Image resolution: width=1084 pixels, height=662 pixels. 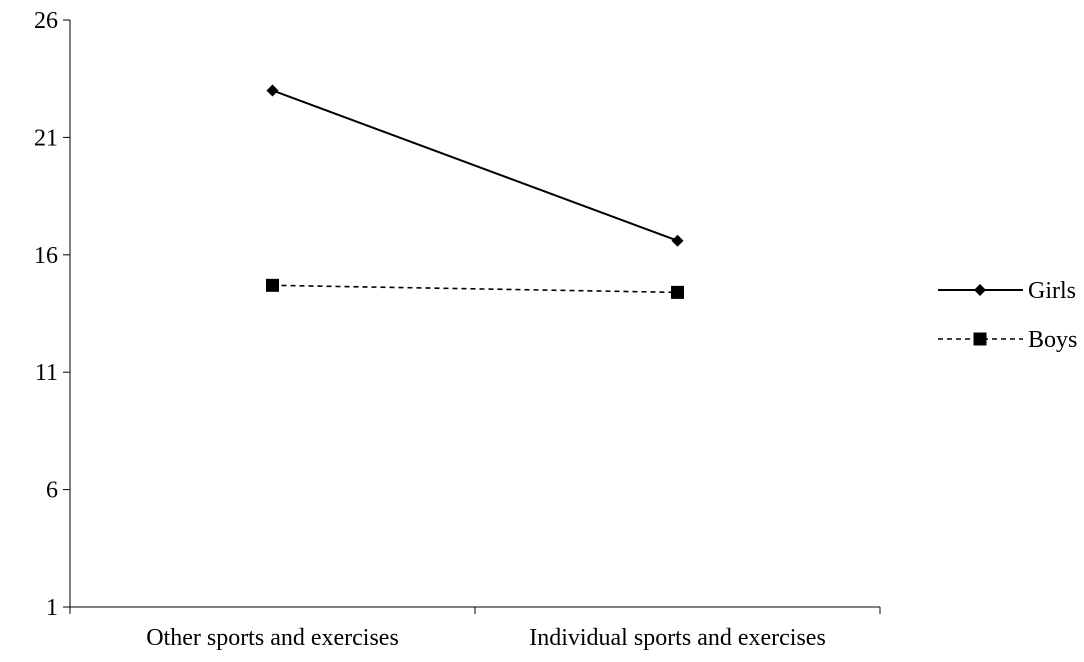 I want to click on legend-marker-boys, so click(x=980, y=339).